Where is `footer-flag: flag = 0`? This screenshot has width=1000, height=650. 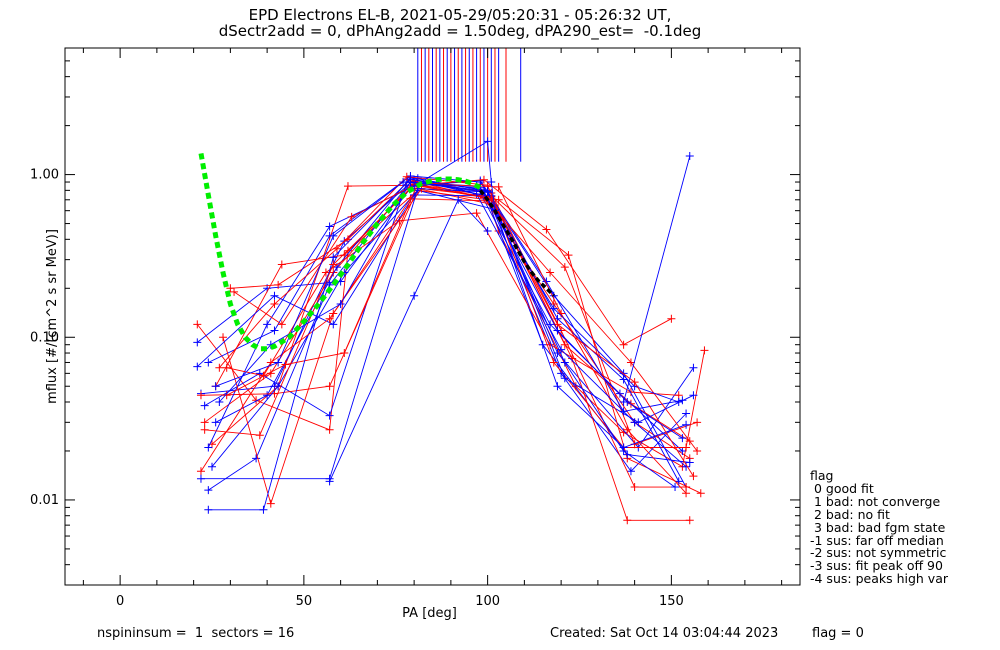
footer-flag: flag = 0 is located at coordinates (838, 633).